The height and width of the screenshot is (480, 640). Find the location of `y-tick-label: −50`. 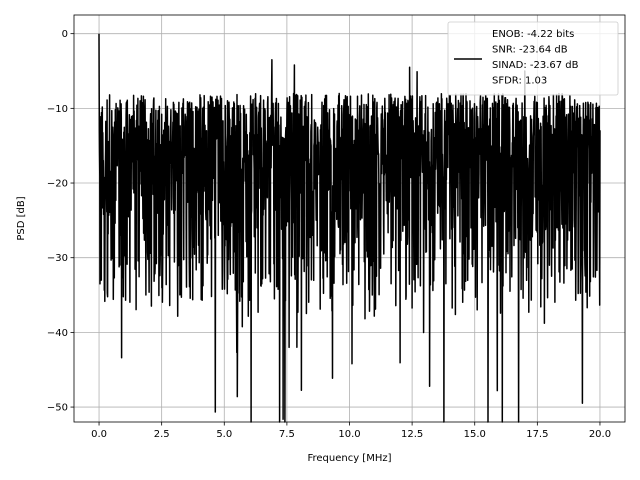

y-tick-label: −50 is located at coordinates (57, 408).